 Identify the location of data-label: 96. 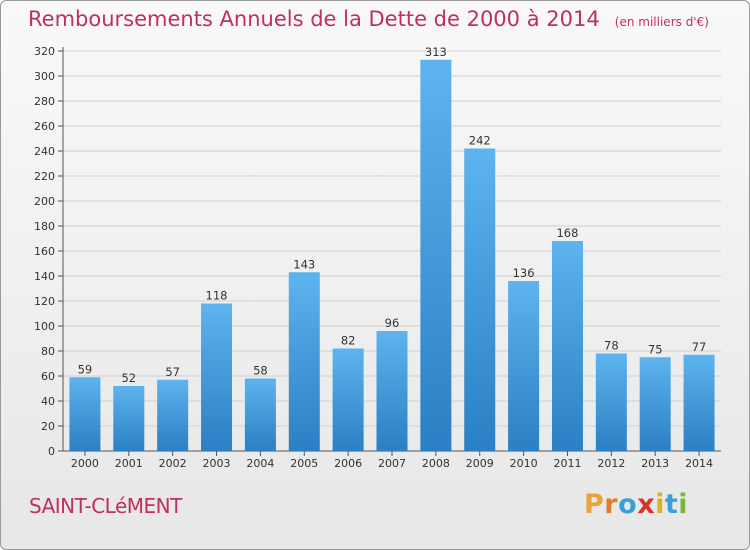
(392, 323).